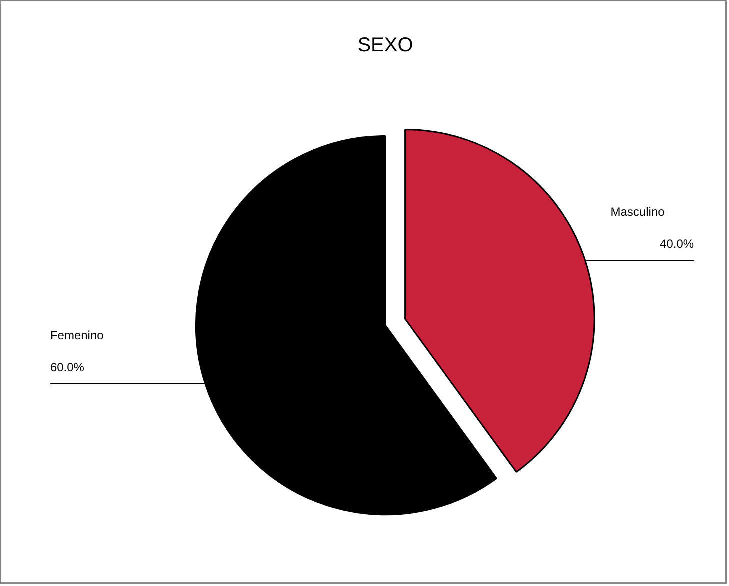  I want to click on slice-label: Masculino, so click(638, 211).